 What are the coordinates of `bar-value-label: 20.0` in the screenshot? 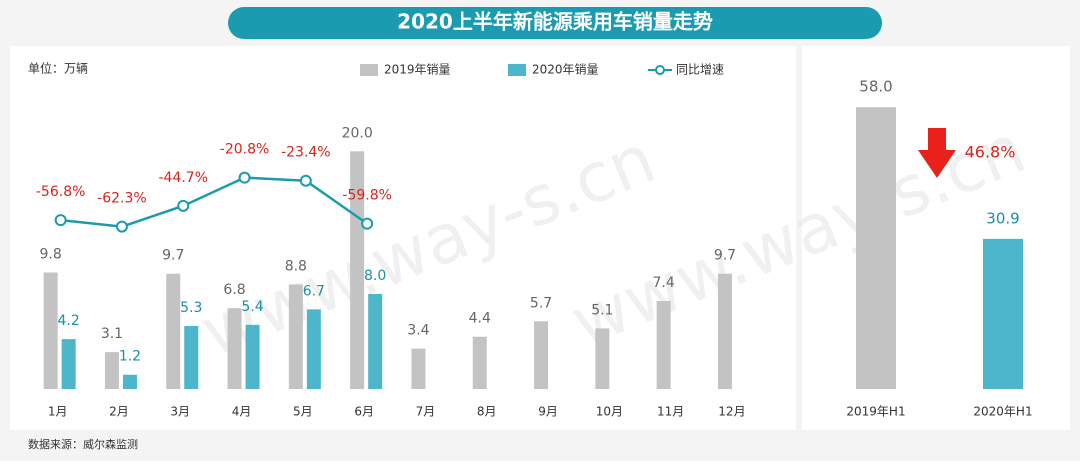 It's located at (357, 133).